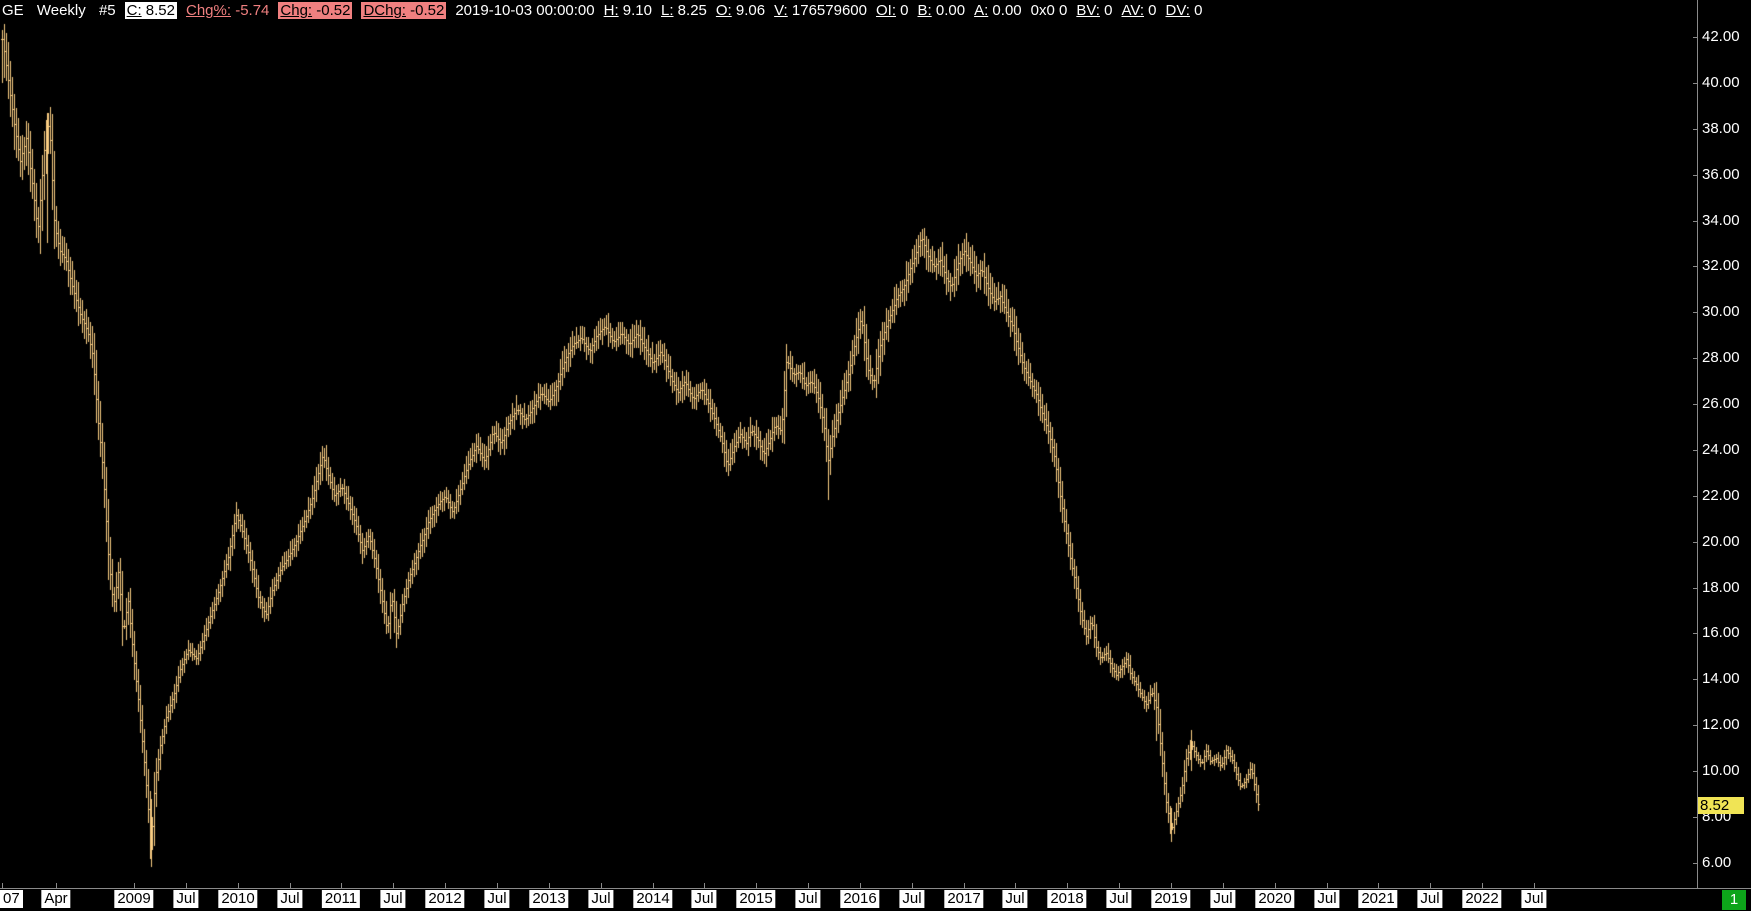  Describe the element at coordinates (723, 10) in the screenshot. I see `header-field-label: O:` at that location.